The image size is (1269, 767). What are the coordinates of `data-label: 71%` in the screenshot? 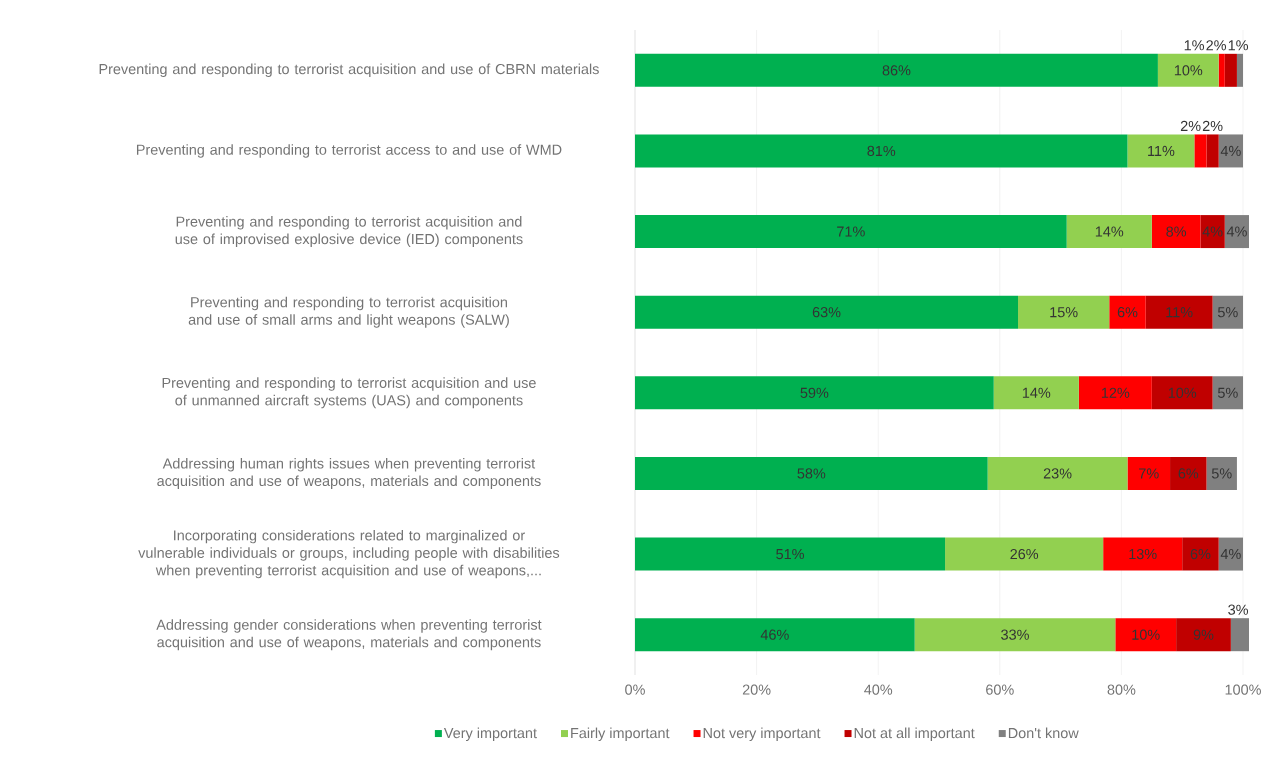 It's located at (851, 231).